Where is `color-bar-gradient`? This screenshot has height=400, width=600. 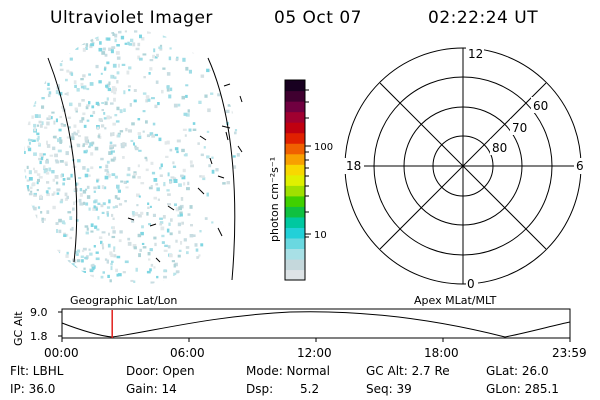 color-bar-gradient is located at coordinates (295, 180).